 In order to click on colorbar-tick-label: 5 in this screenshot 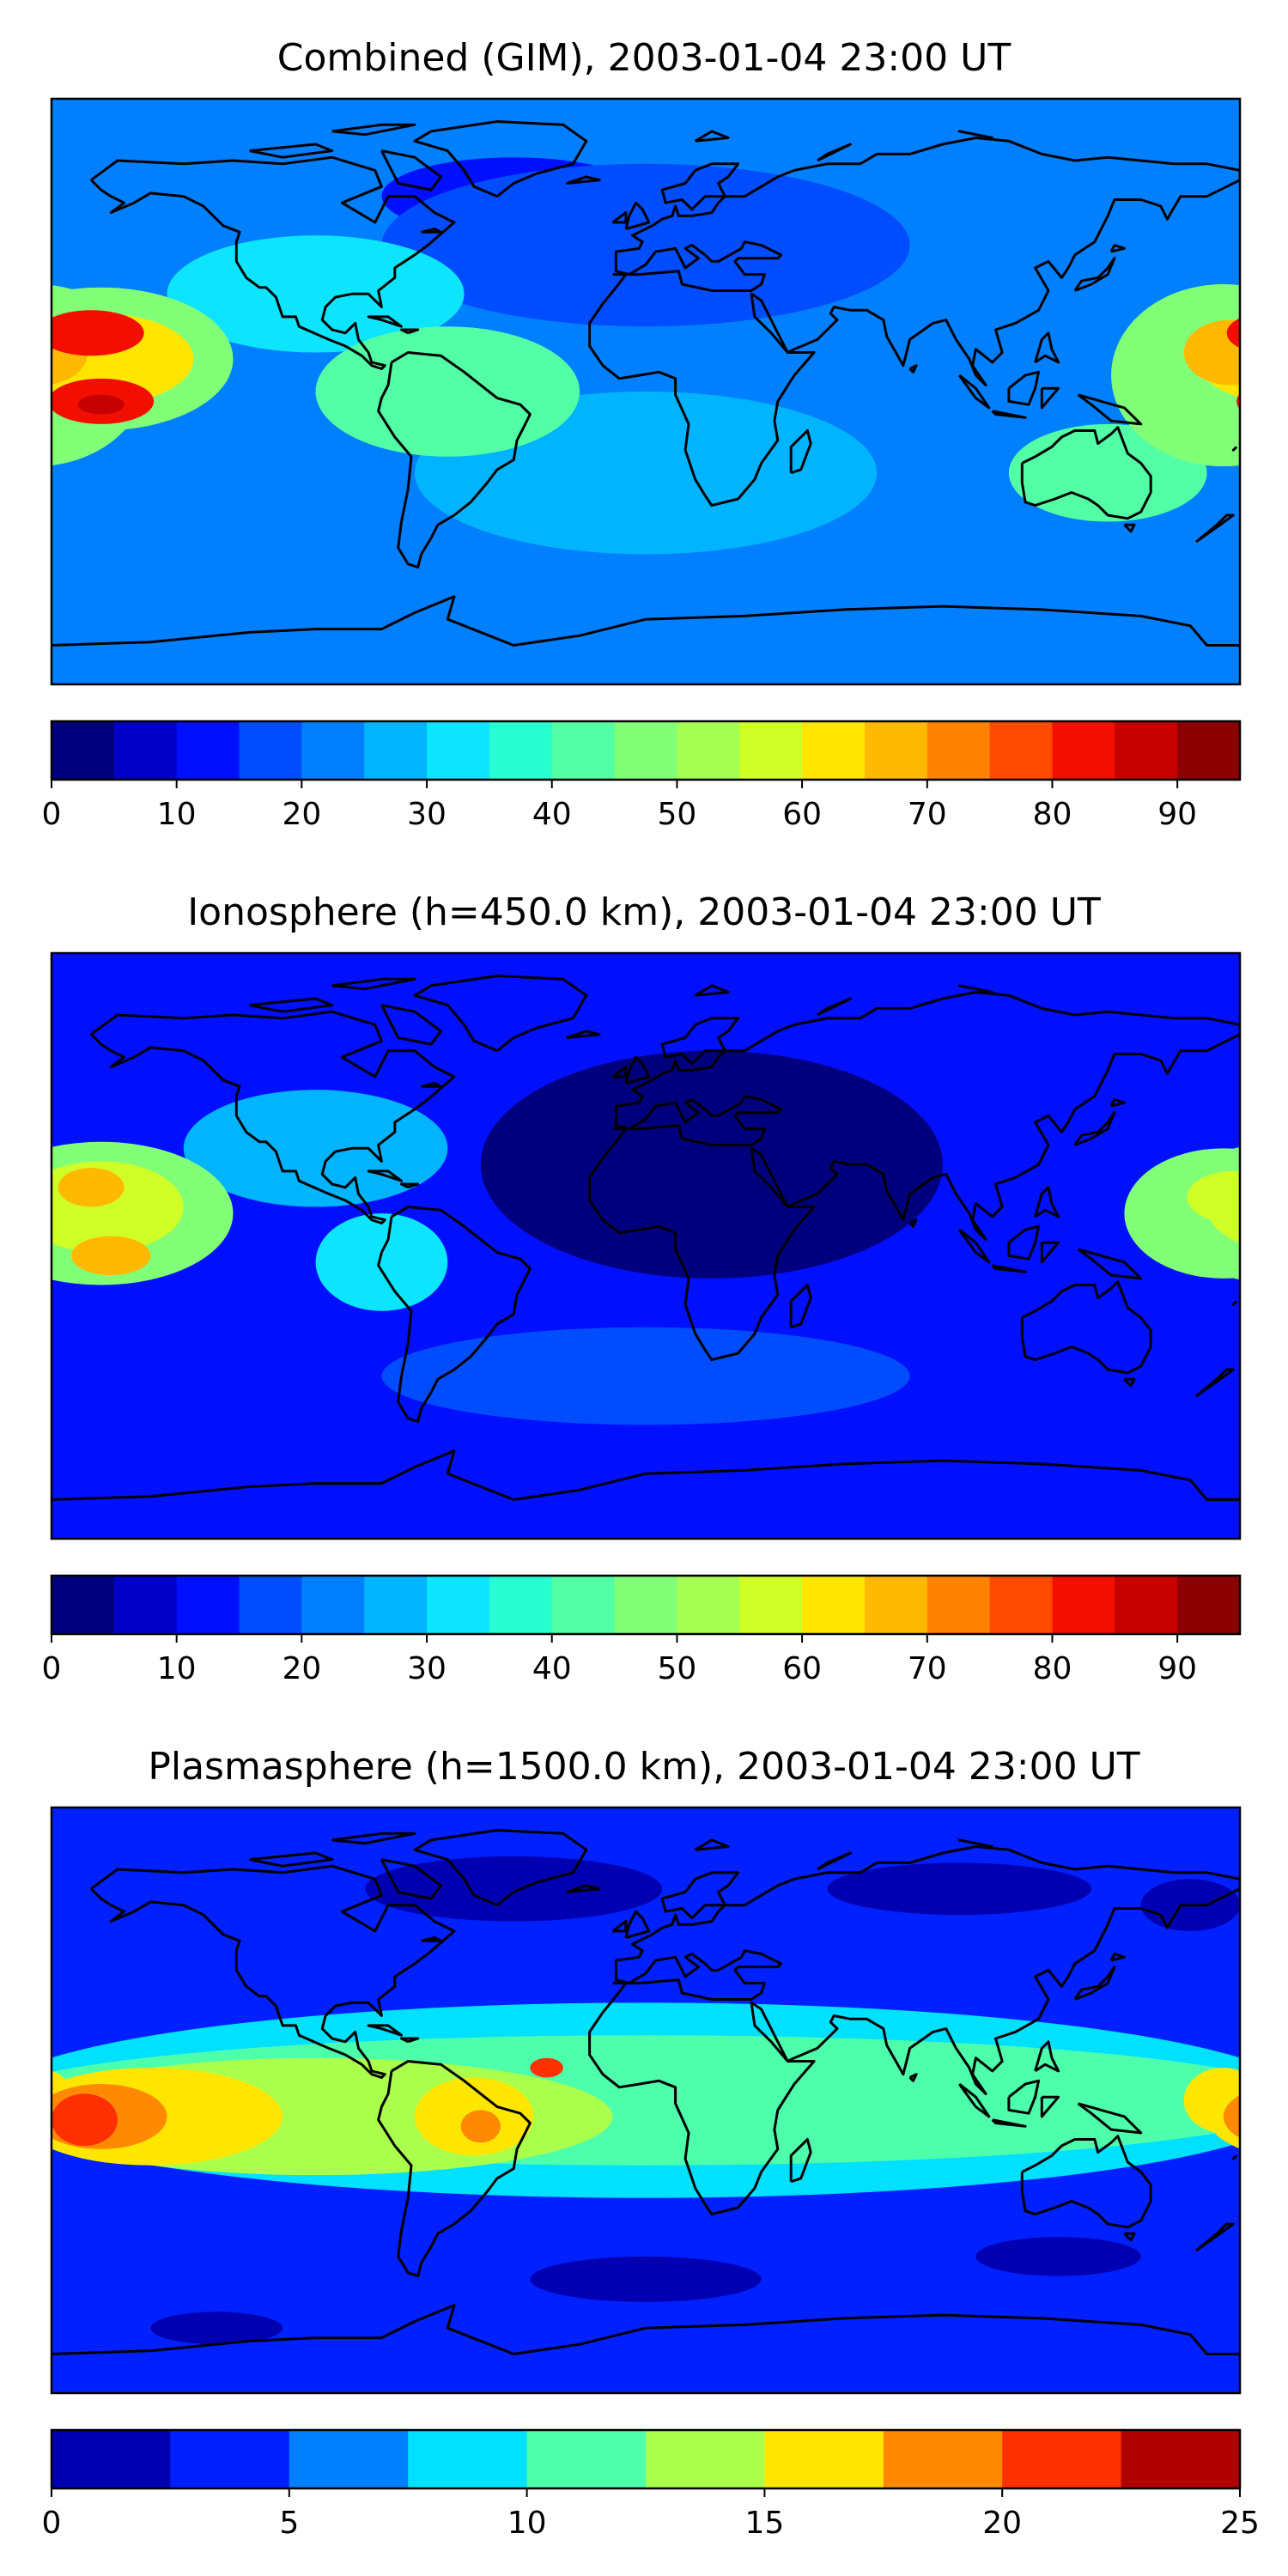, I will do `click(289, 2523)`.